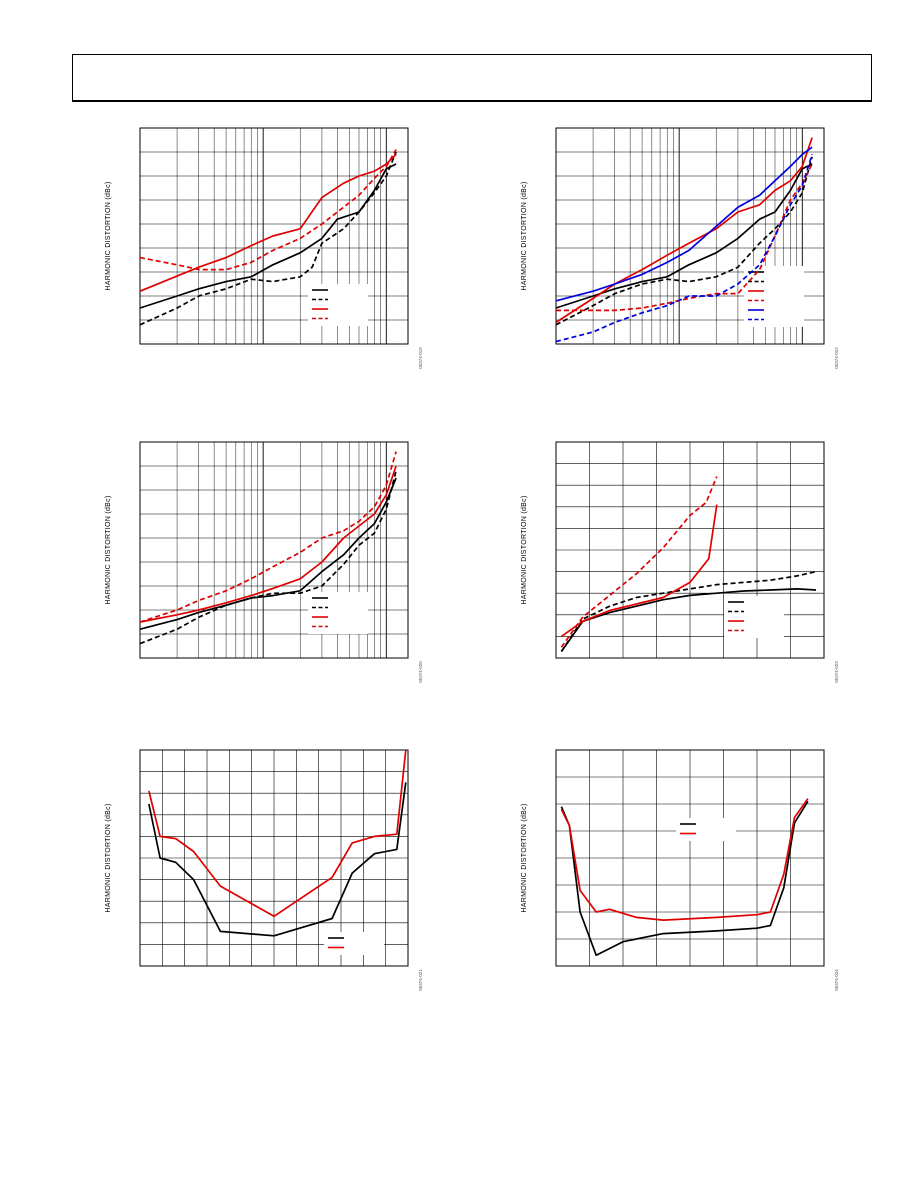 This screenshot has width=918, height=1188. Describe the element at coordinates (836, 358) in the screenshot. I see `figure-id: 05374-022` at that location.